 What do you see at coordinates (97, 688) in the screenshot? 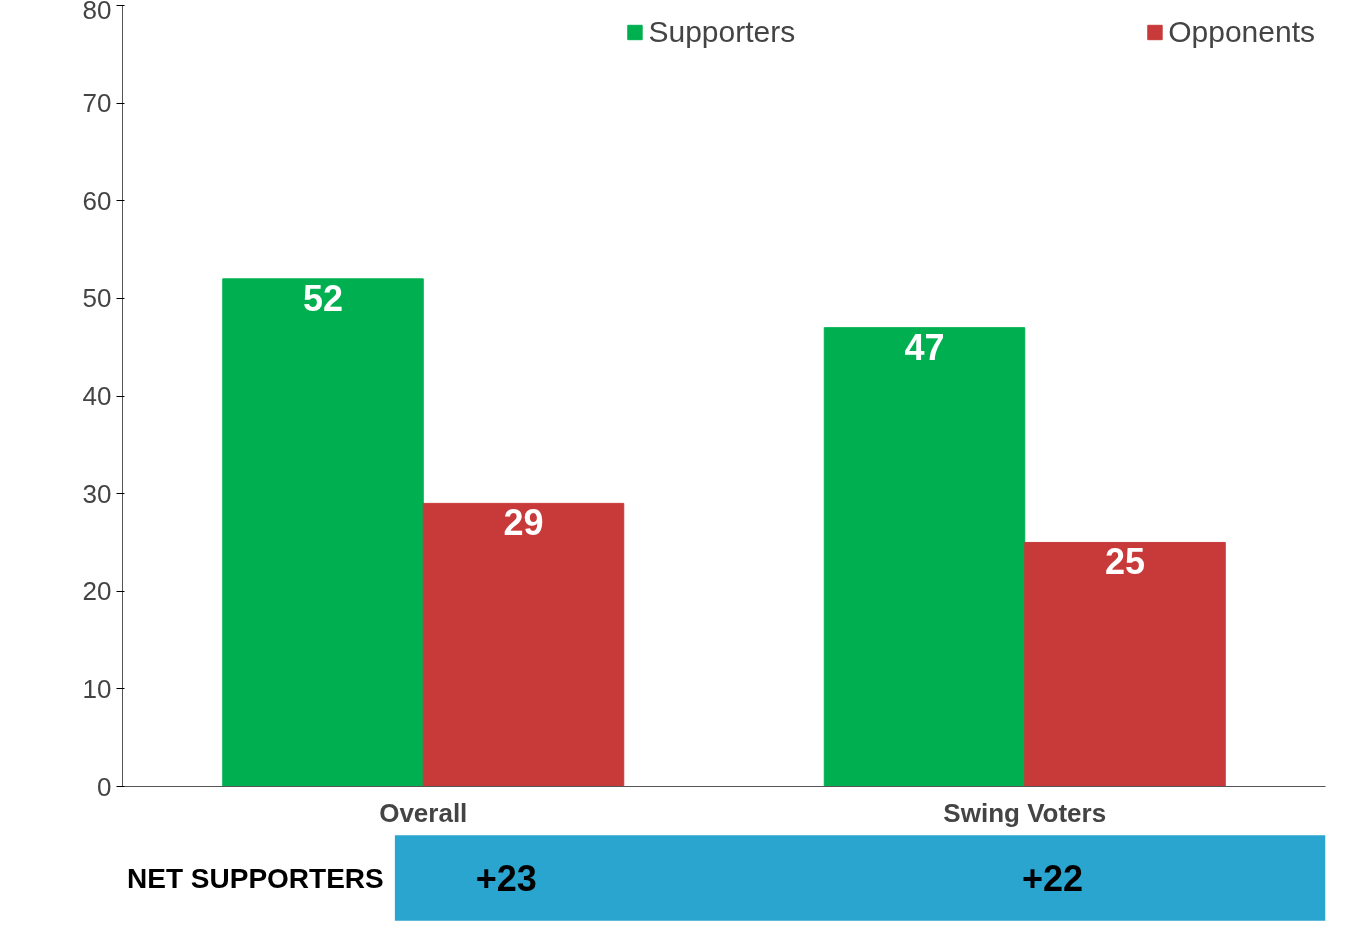
I see `y-tick-label: 10` at bounding box center [97, 688].